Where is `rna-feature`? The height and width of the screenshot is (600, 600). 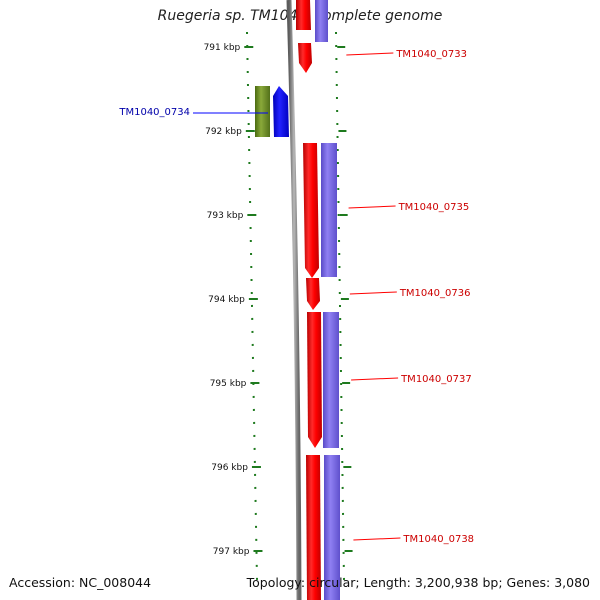 rna-feature is located at coordinates (262, 111).